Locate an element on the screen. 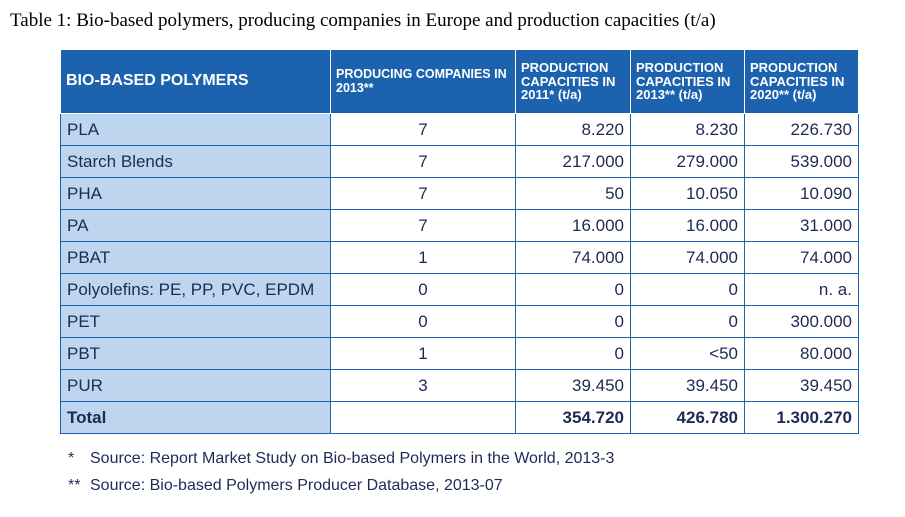 This screenshot has width=905, height=517. polymer-name: PLA is located at coordinates (195, 129).